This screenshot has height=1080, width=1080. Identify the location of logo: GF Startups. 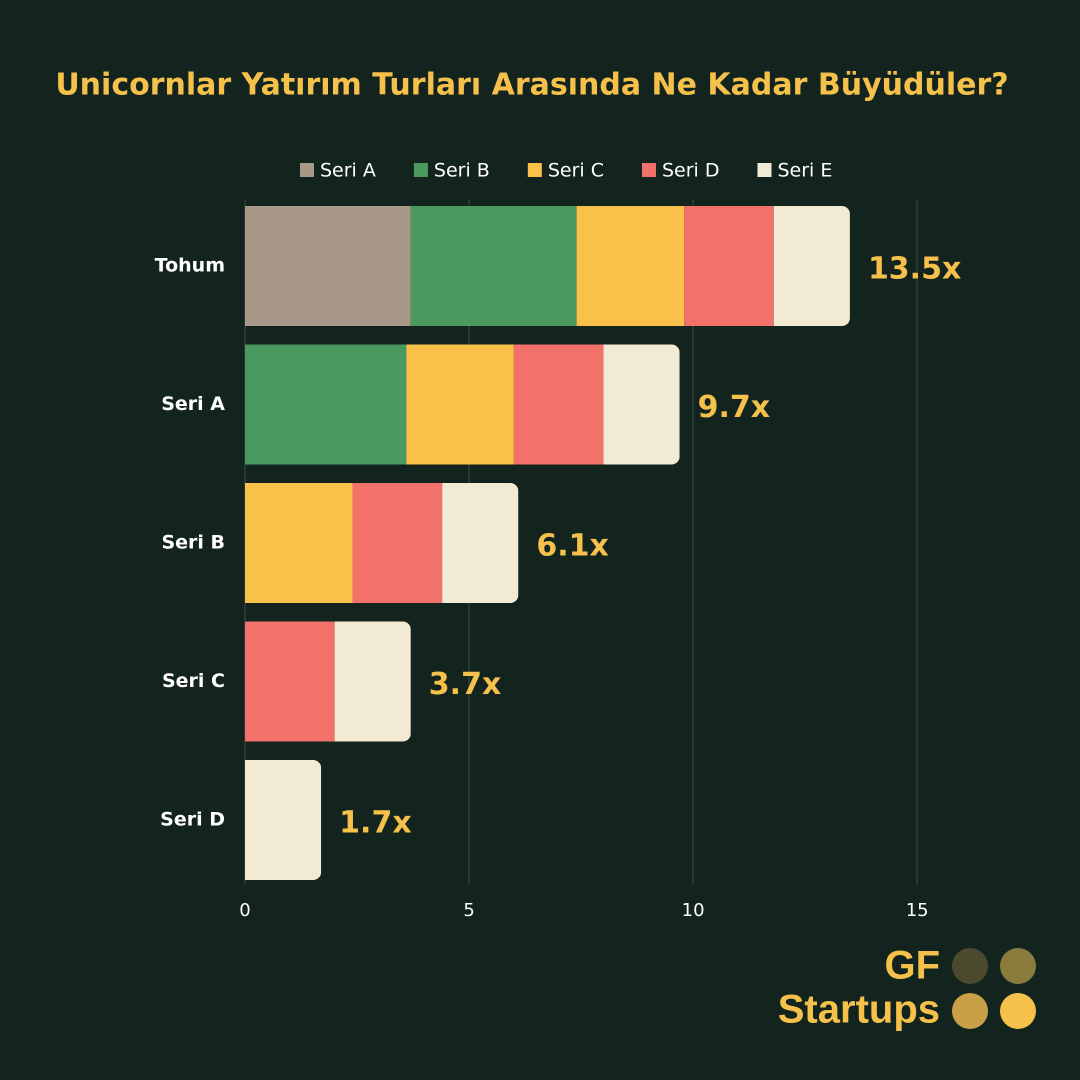
(907, 988).